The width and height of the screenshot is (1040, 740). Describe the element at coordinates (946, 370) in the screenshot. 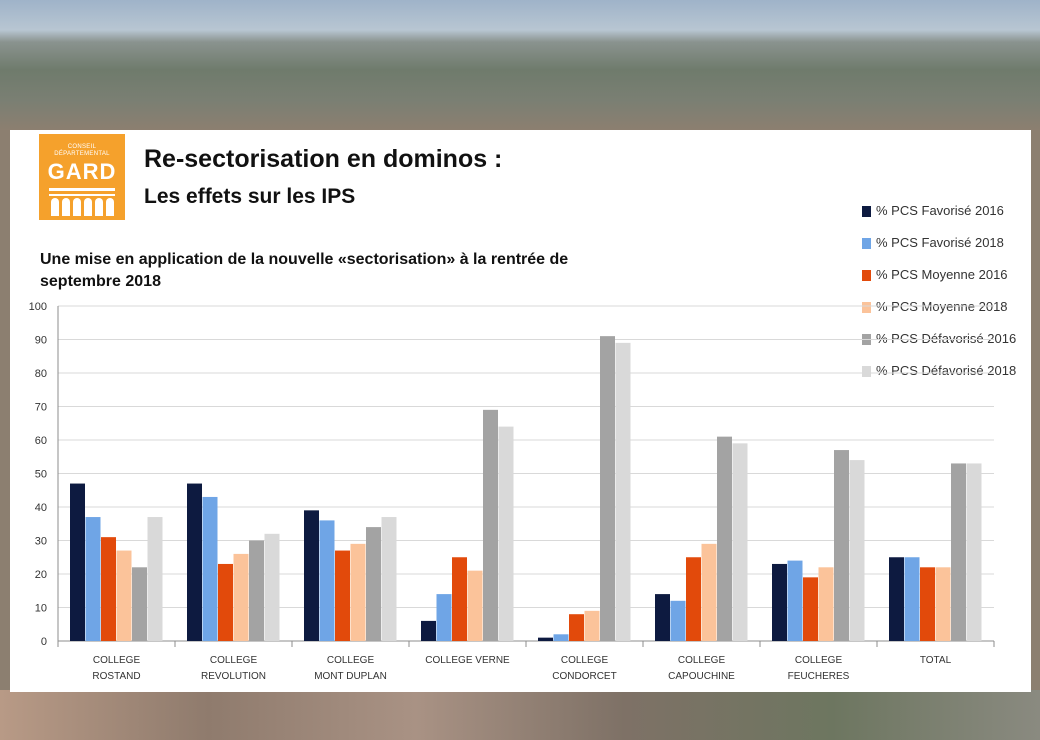

I see `legend-label: % PCS Défavorisé 2018` at that location.